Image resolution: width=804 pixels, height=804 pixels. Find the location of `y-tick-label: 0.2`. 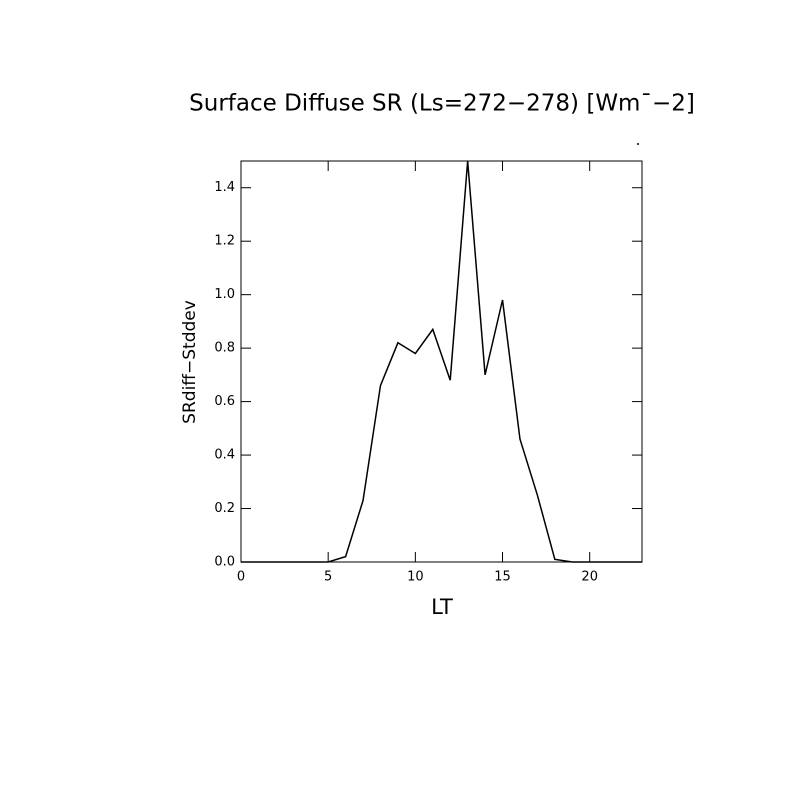

y-tick-label: 0.2 is located at coordinates (224, 508).